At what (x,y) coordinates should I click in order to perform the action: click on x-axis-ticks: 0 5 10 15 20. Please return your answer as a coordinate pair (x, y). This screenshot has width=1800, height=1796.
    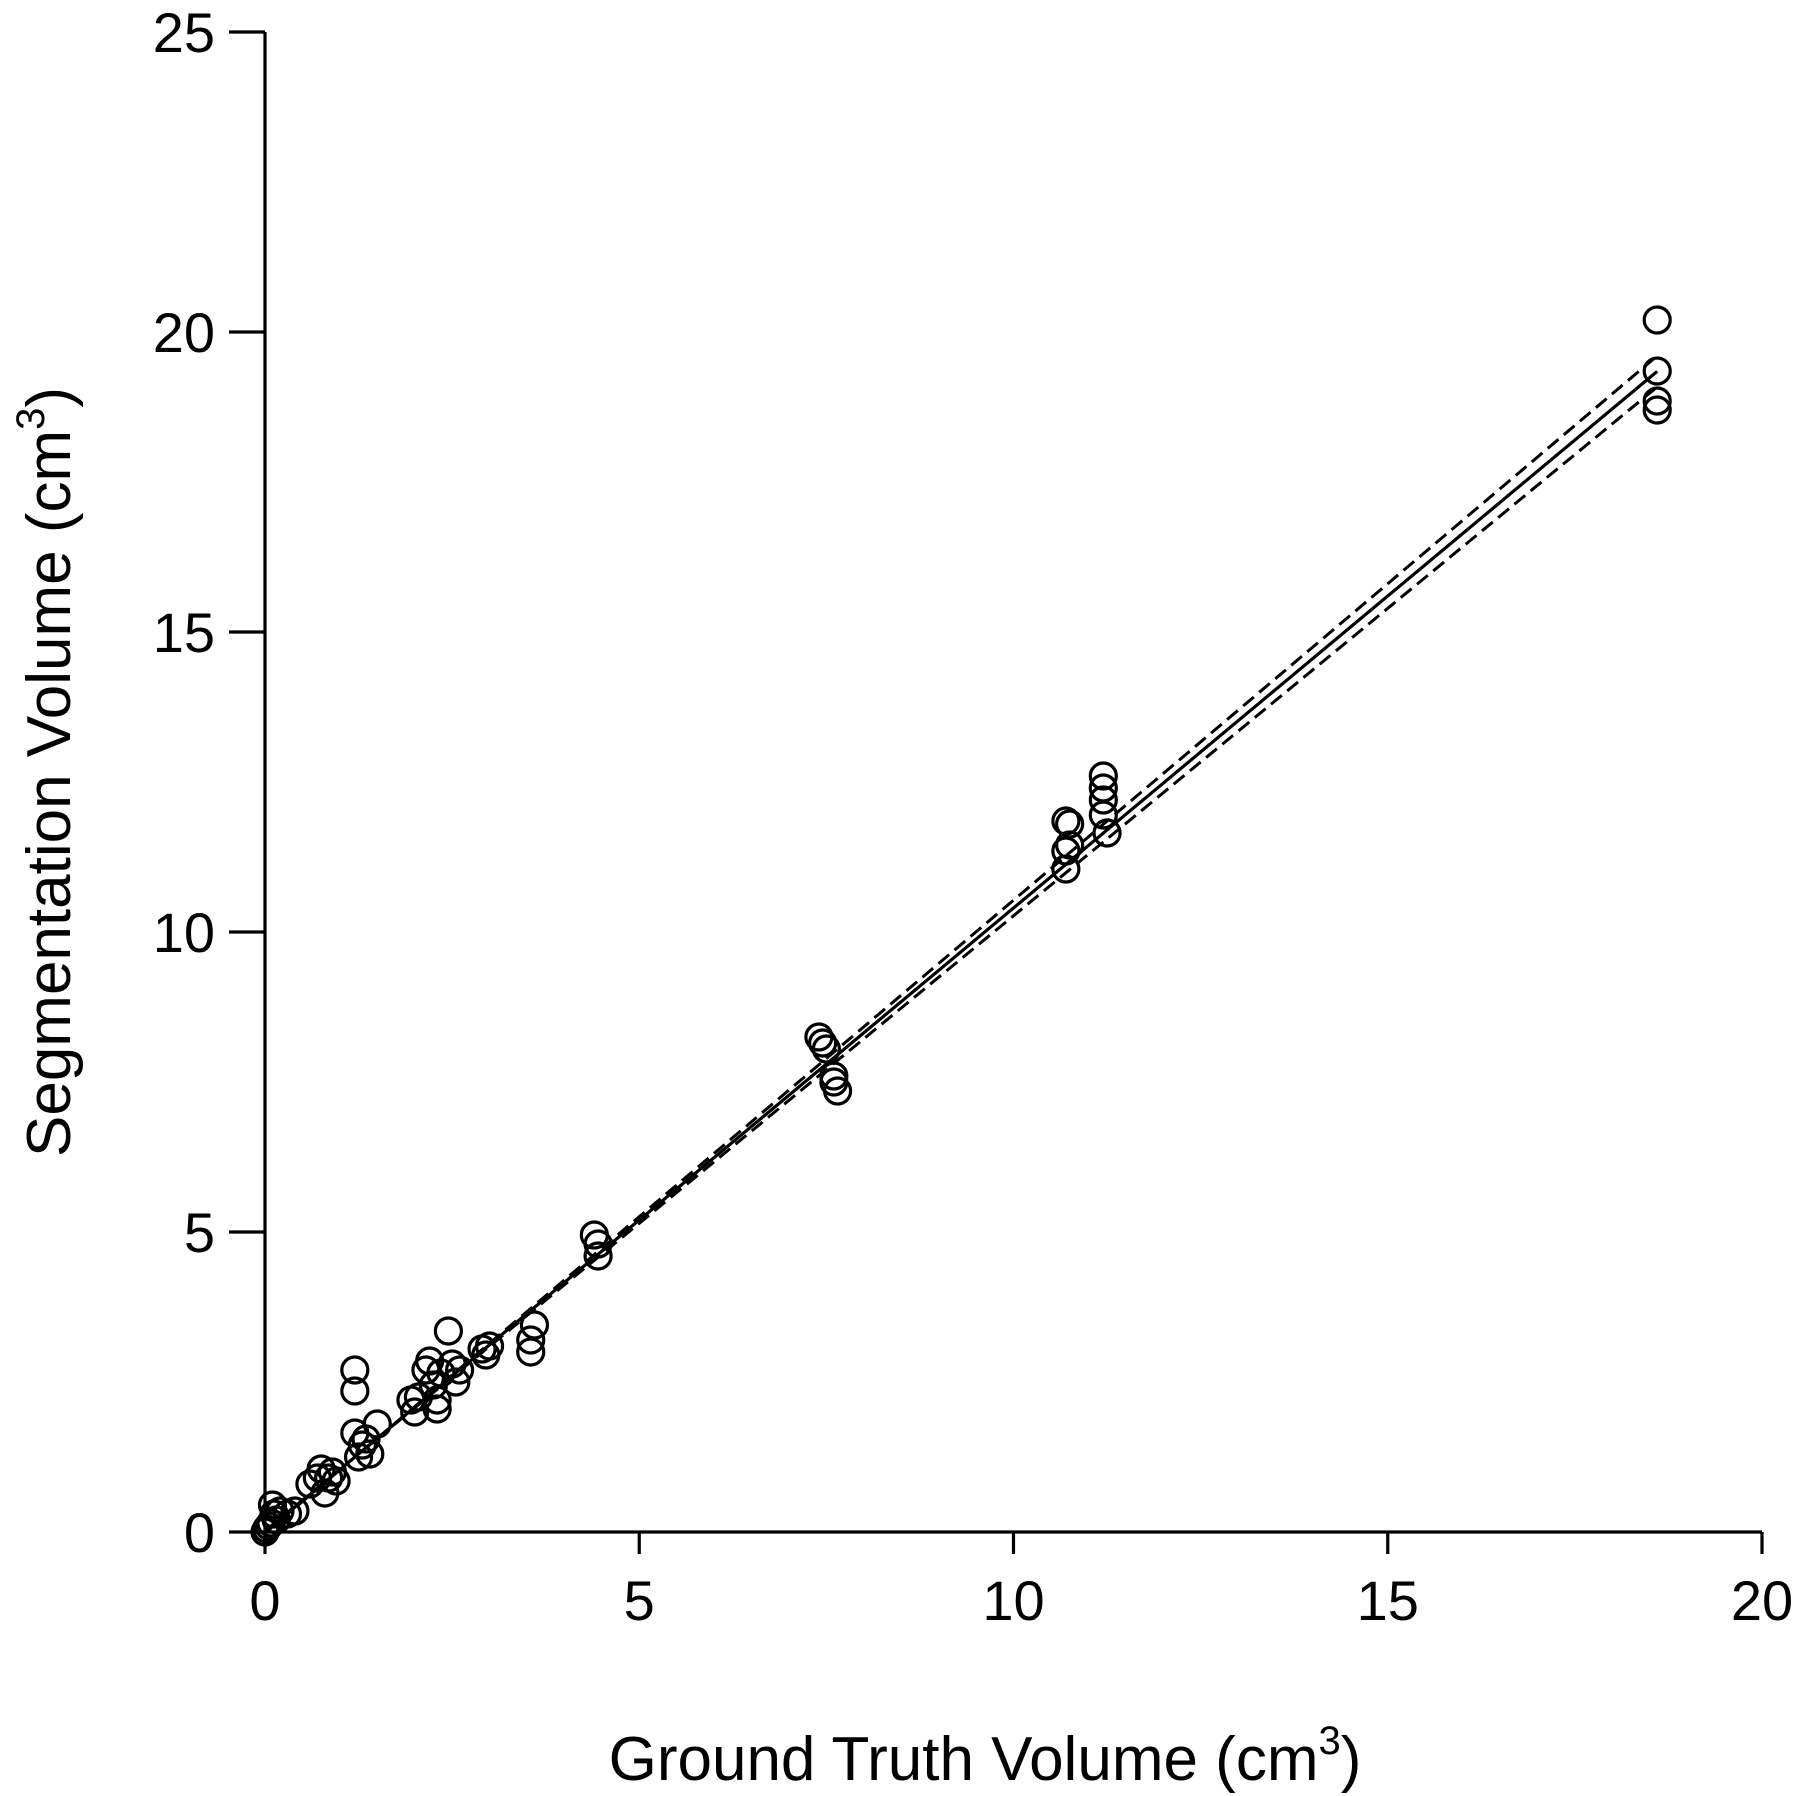
    Looking at the image, I should click on (1021, 1582).